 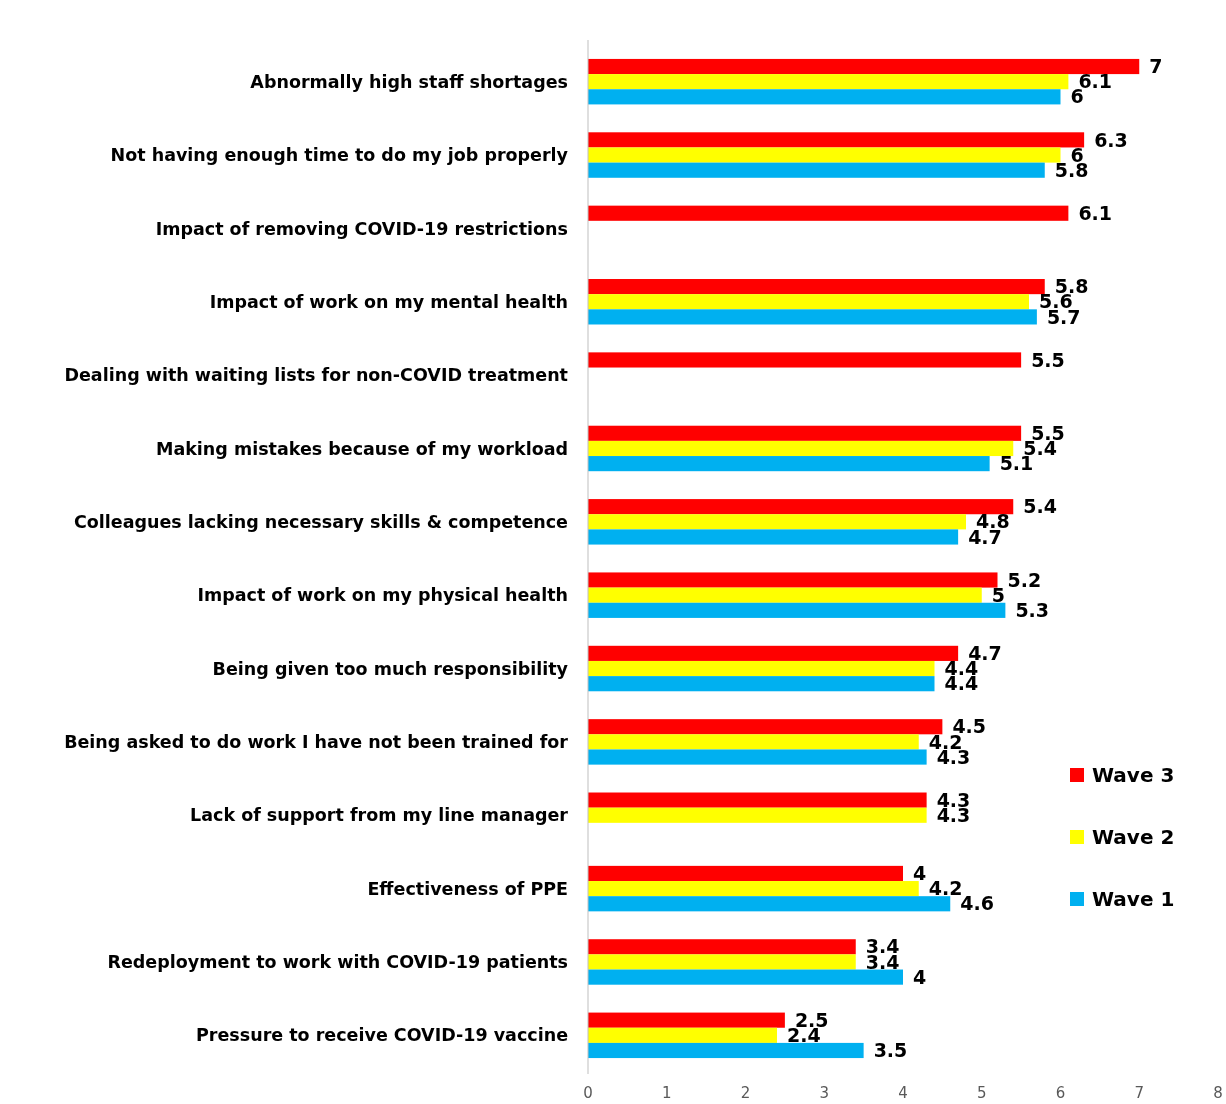 What do you see at coordinates (339, 155) in the screenshot?
I see `y-tick-label: Not having enough time to do my job properly` at bounding box center [339, 155].